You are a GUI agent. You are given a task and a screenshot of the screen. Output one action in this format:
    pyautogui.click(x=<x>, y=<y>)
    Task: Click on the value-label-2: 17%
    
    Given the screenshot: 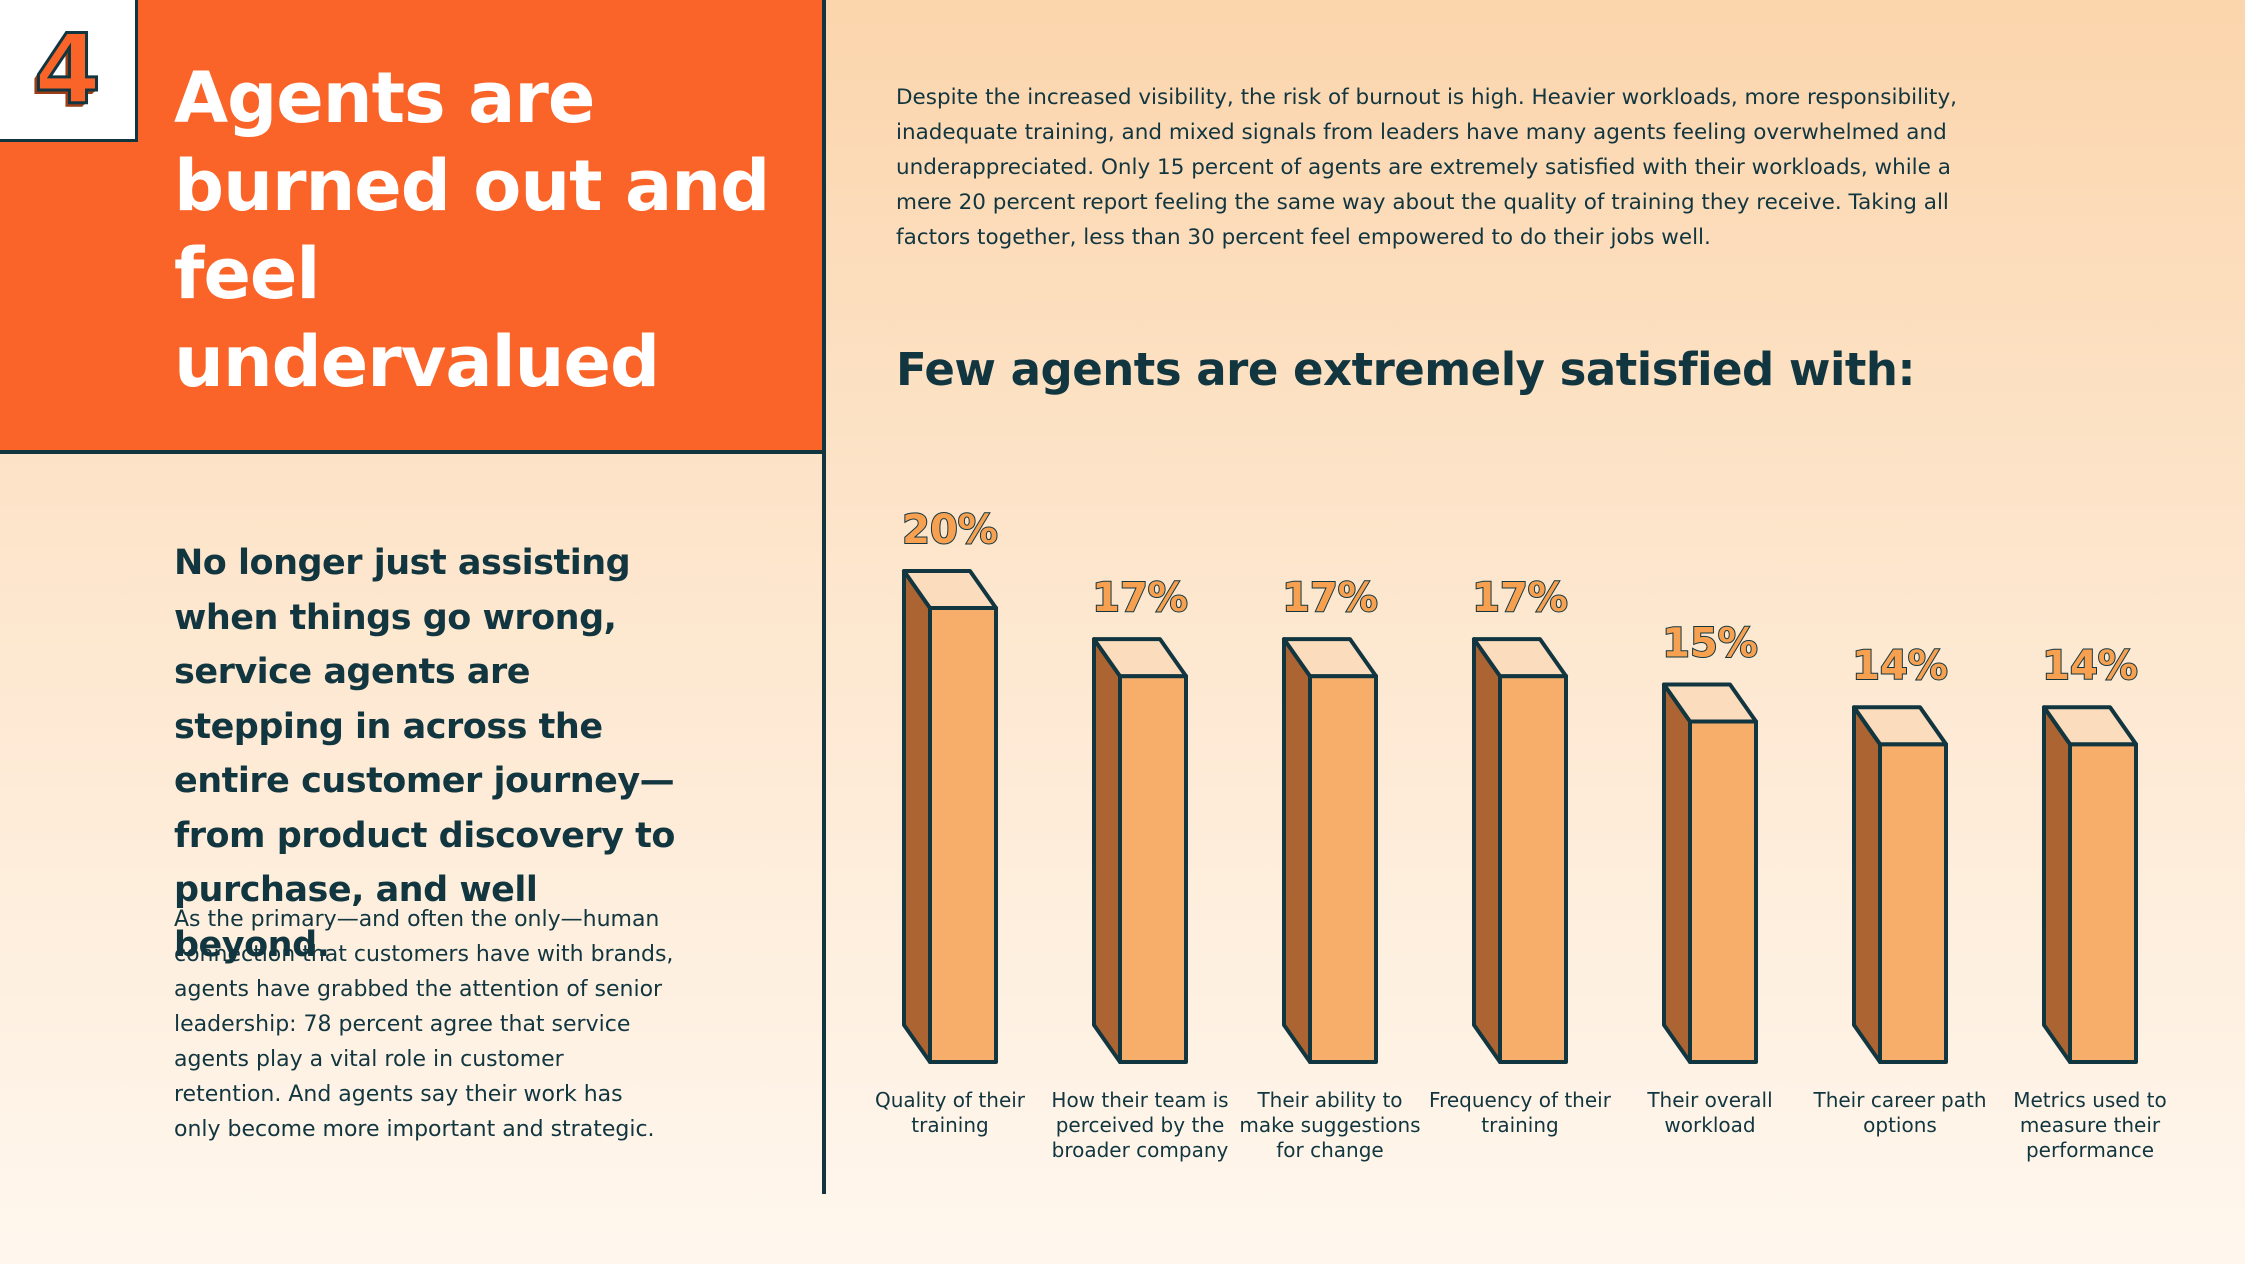 What is the action you would take?
    pyautogui.click(x=1330, y=598)
    